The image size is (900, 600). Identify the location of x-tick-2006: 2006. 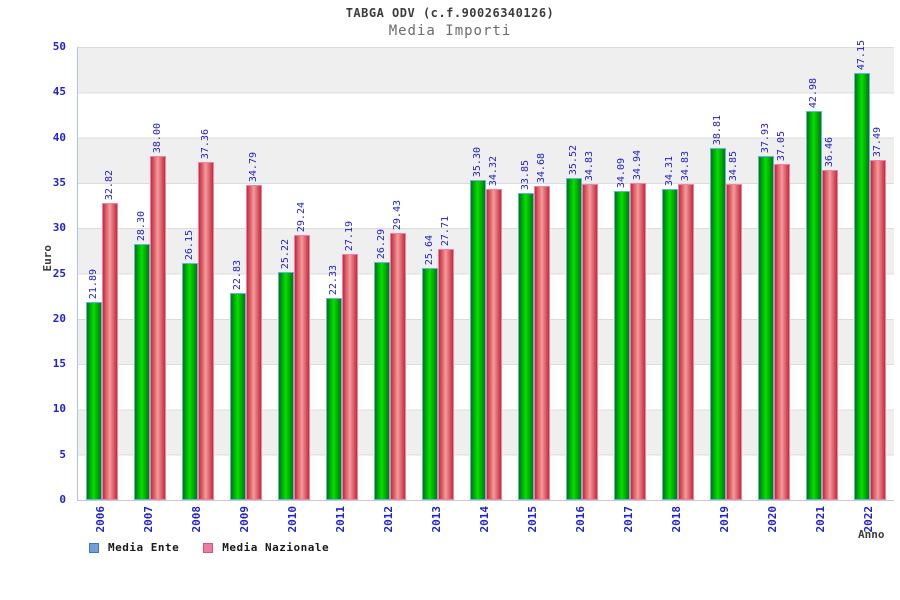
(100, 519).